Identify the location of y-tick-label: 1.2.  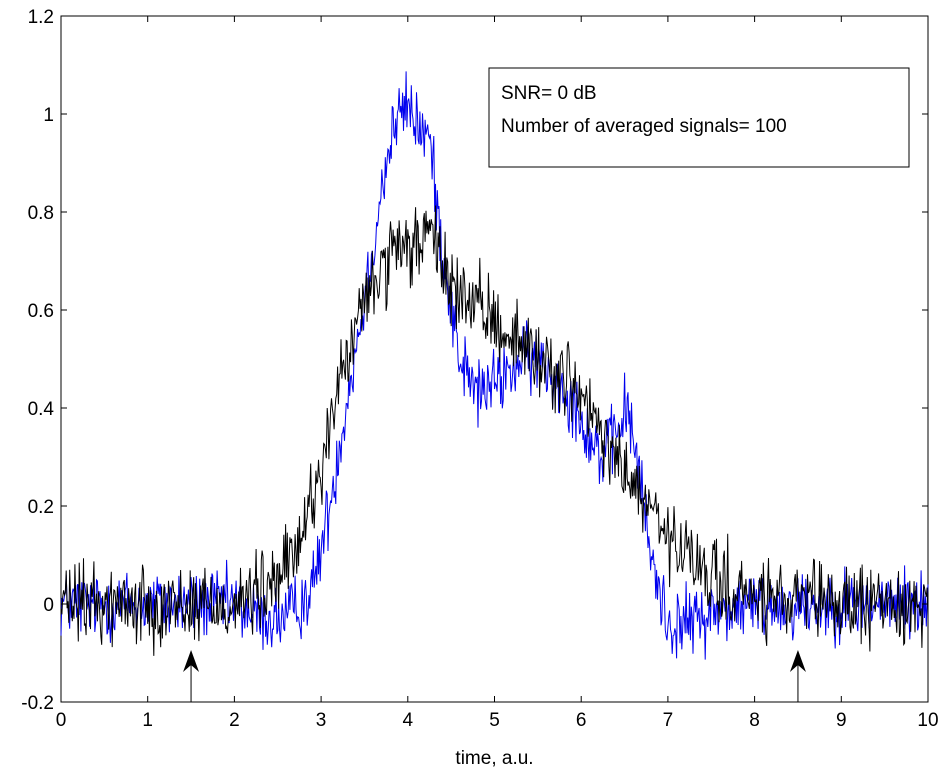
(41, 17).